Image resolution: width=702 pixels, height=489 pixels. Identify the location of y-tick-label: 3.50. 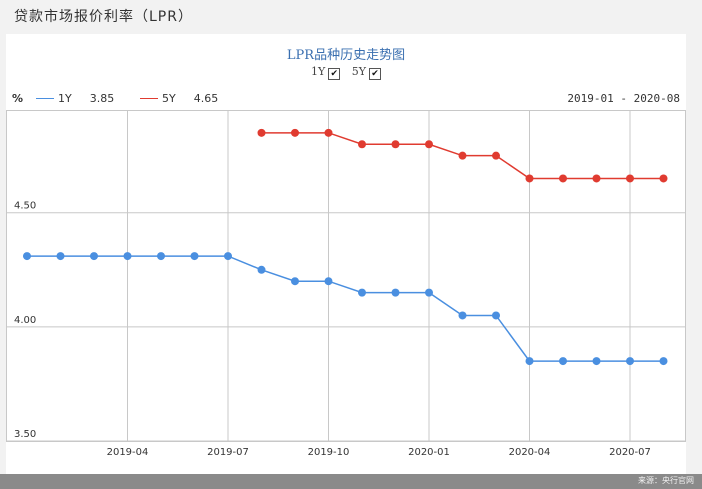
(25, 434).